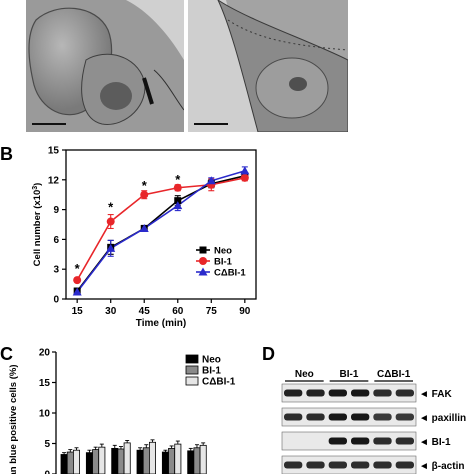 Image resolution: width=474 pixels, height=474 pixels. I want to click on b-x-tick-label: 30, so click(111, 311).